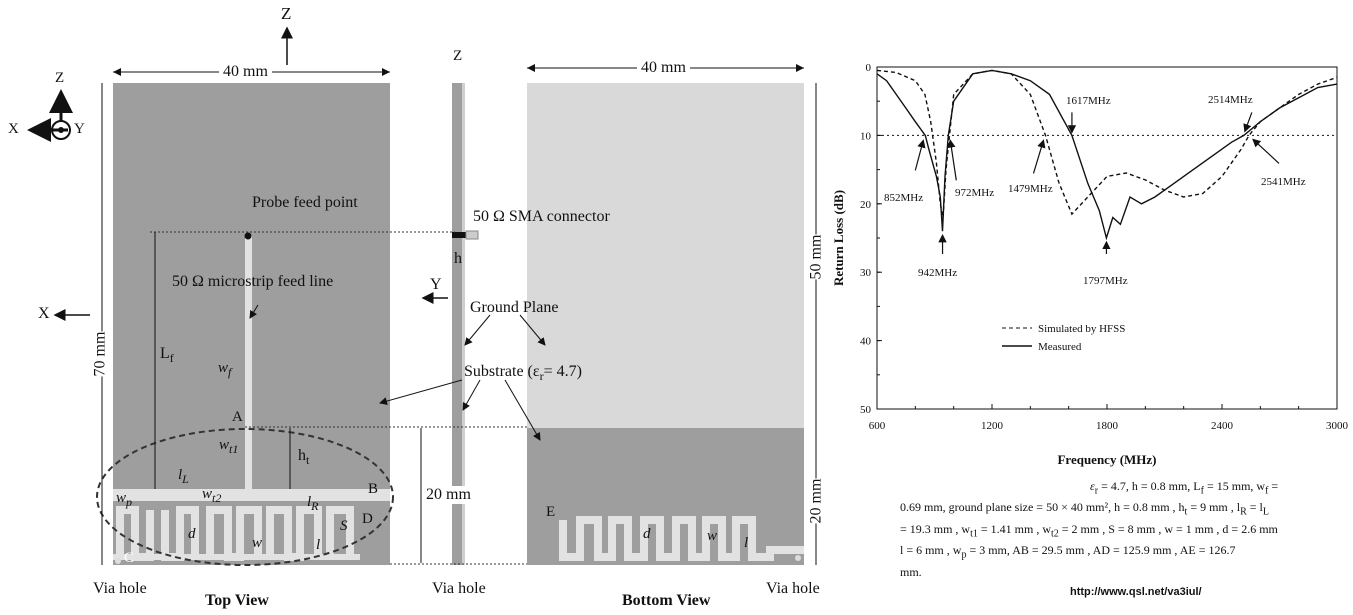  What do you see at coordinates (877, 426) in the screenshot?
I see `x-tick-label: 600` at bounding box center [877, 426].